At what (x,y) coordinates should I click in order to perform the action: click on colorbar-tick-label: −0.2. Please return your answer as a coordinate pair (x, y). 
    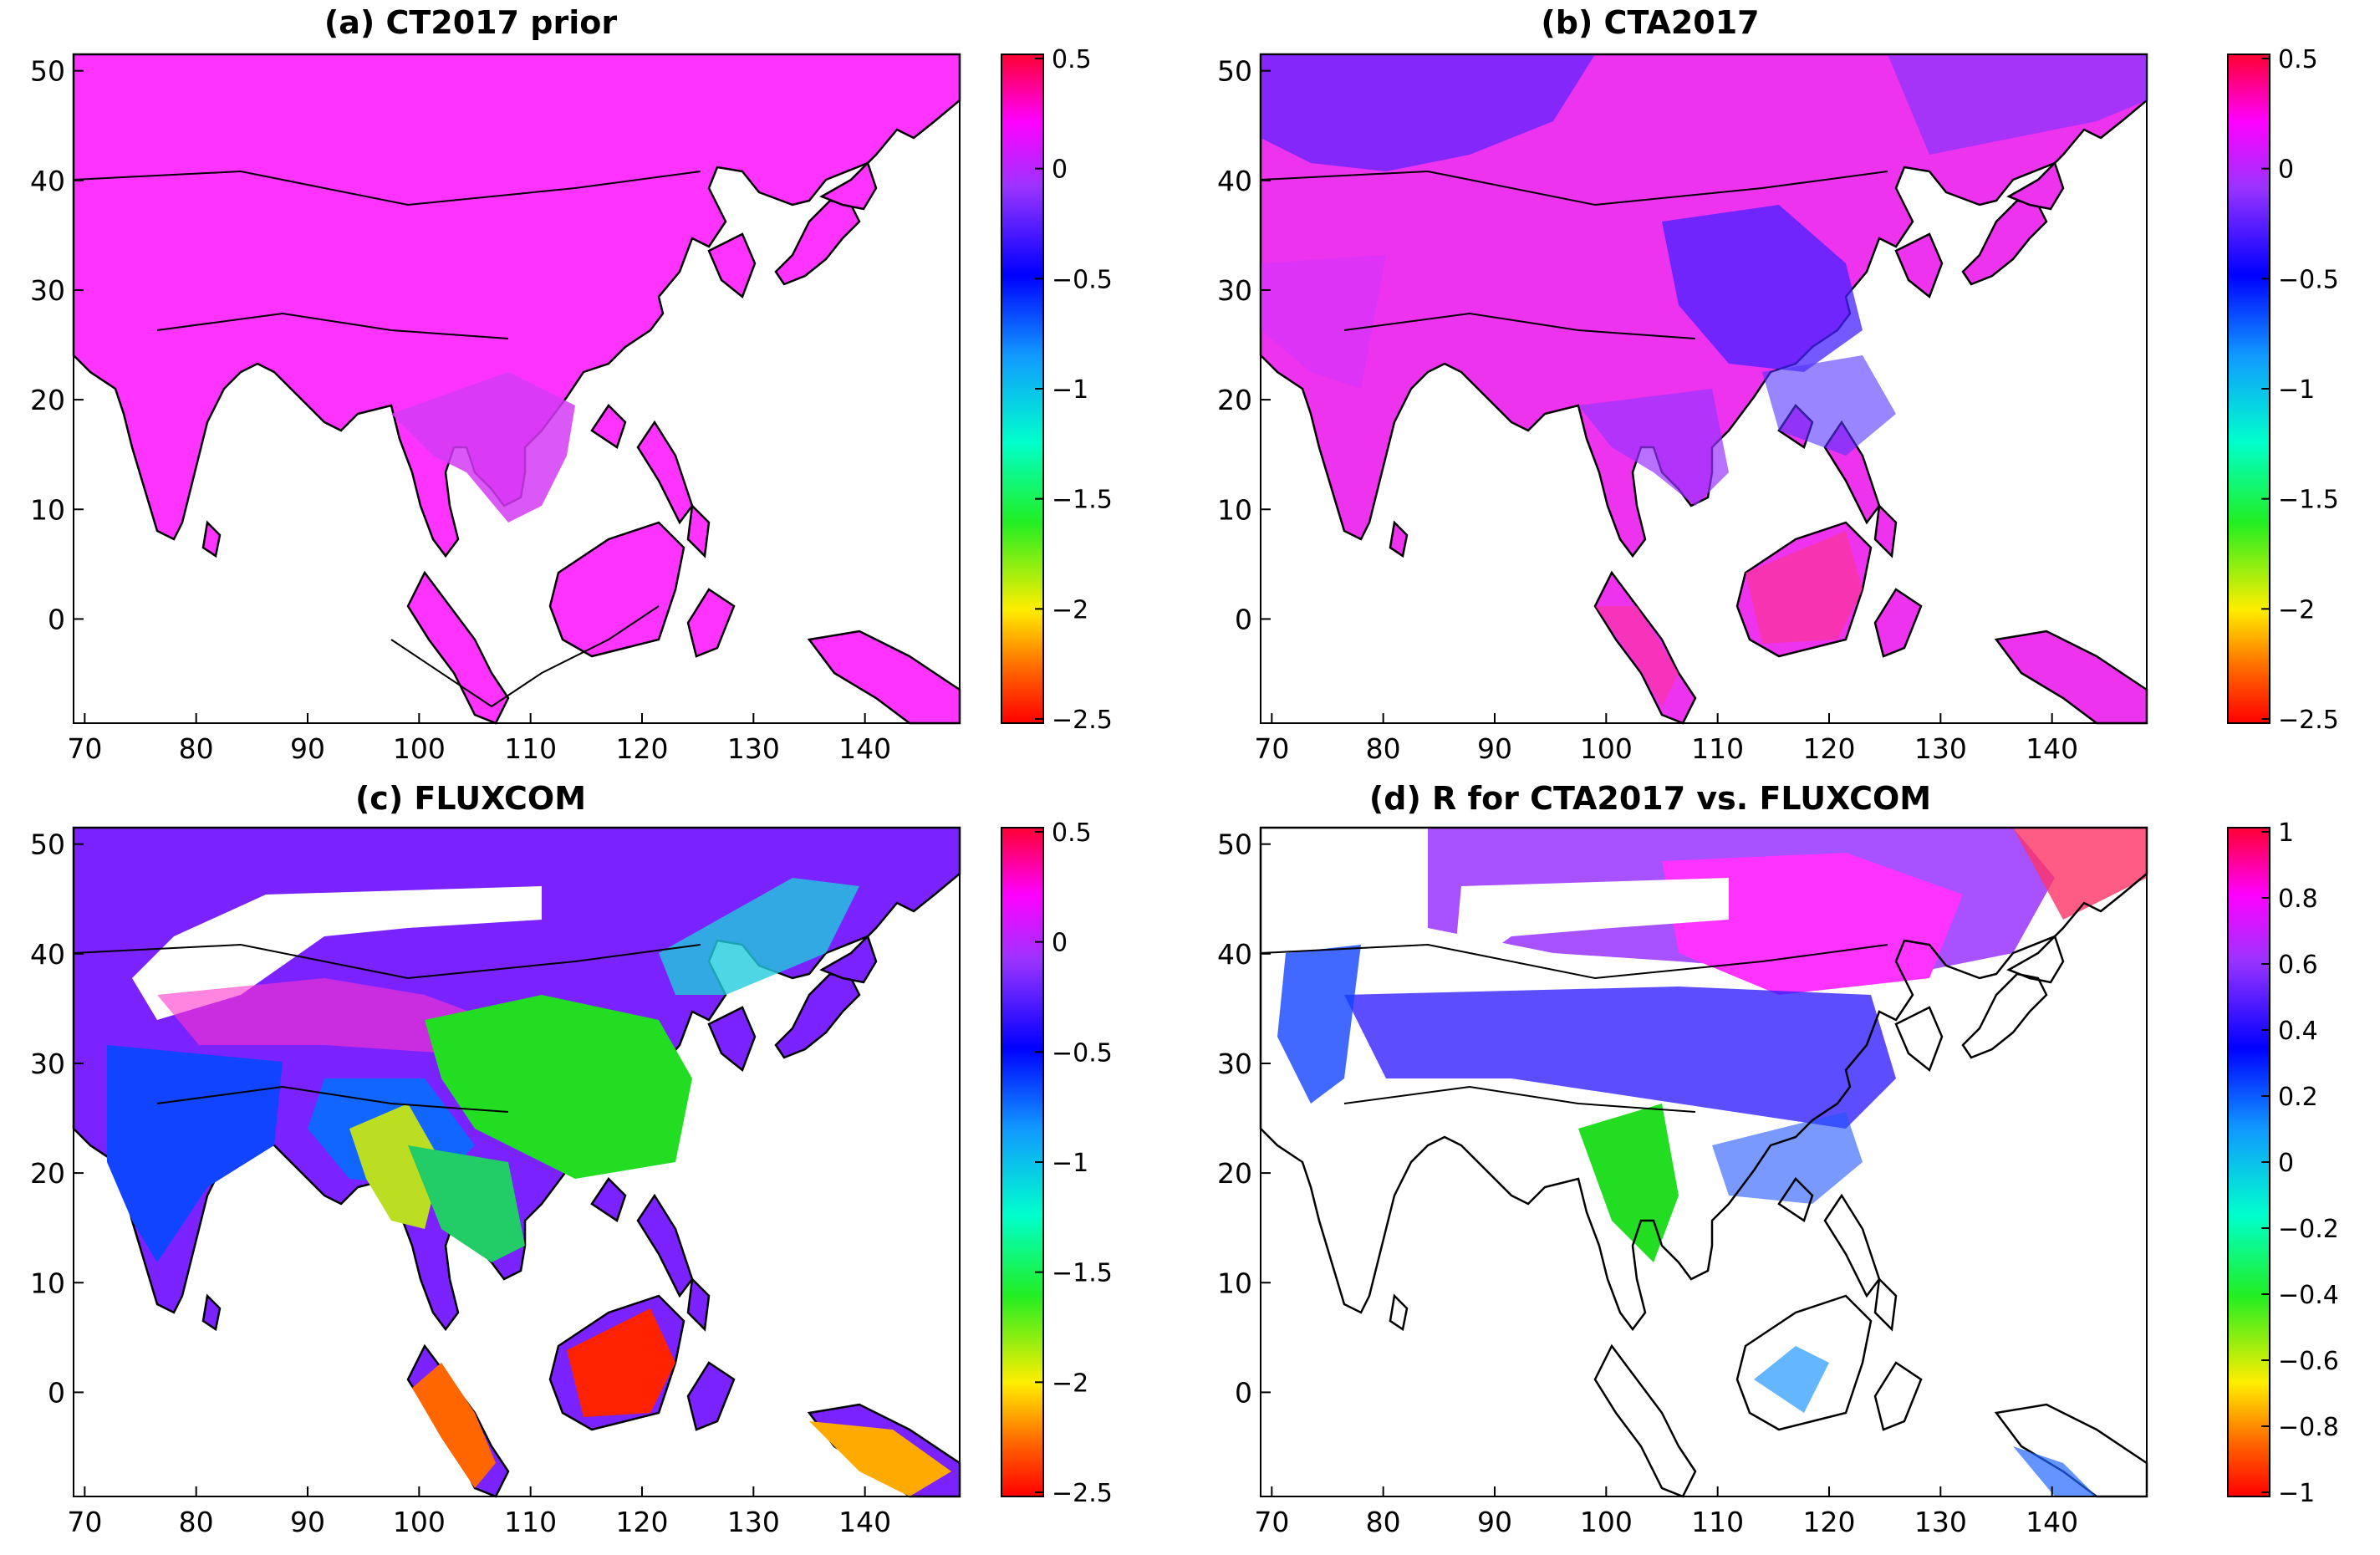
    Looking at the image, I should click on (2308, 1229).